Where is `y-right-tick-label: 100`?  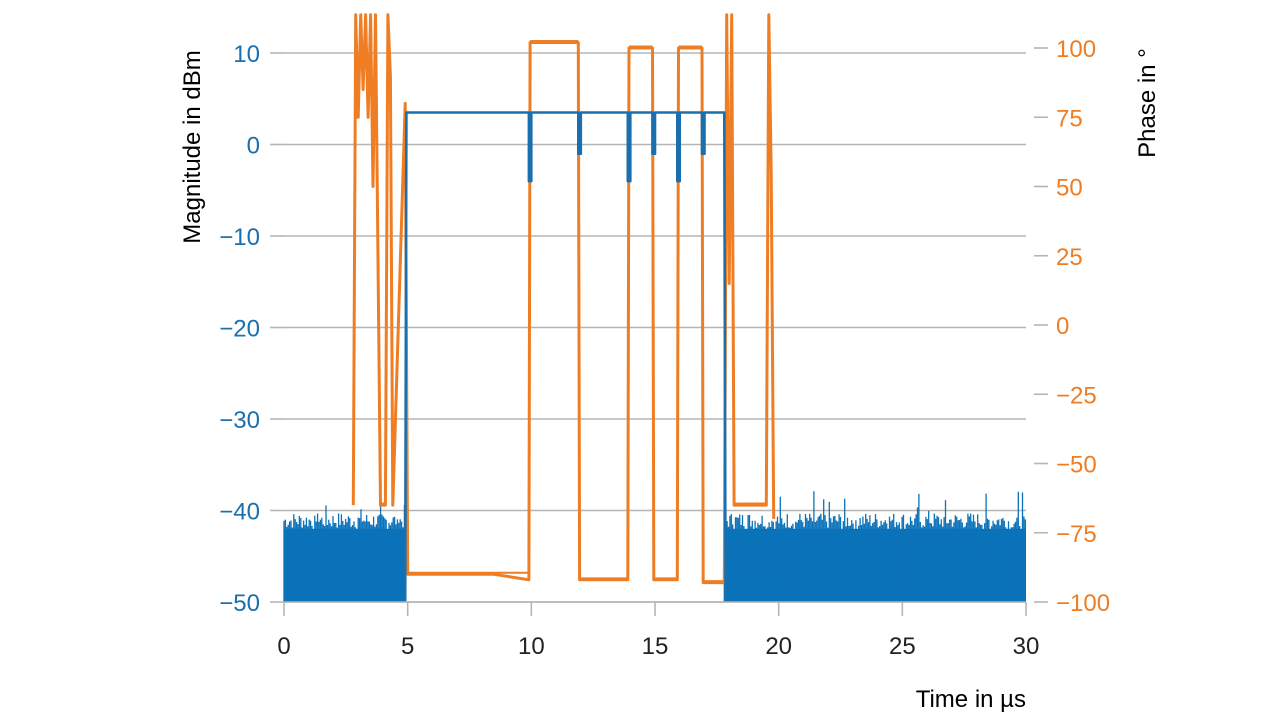
y-right-tick-label: 100 is located at coordinates (1076, 49).